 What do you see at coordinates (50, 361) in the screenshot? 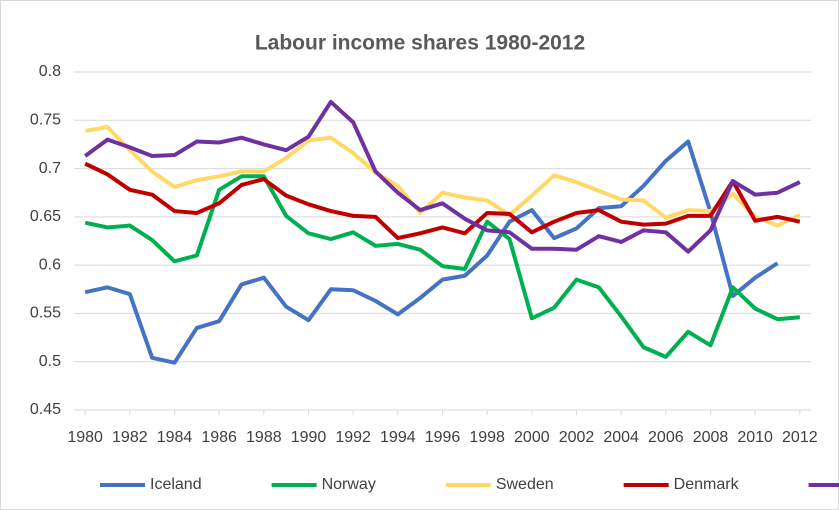
I see `y-tick-label: 0.5` at bounding box center [50, 361].